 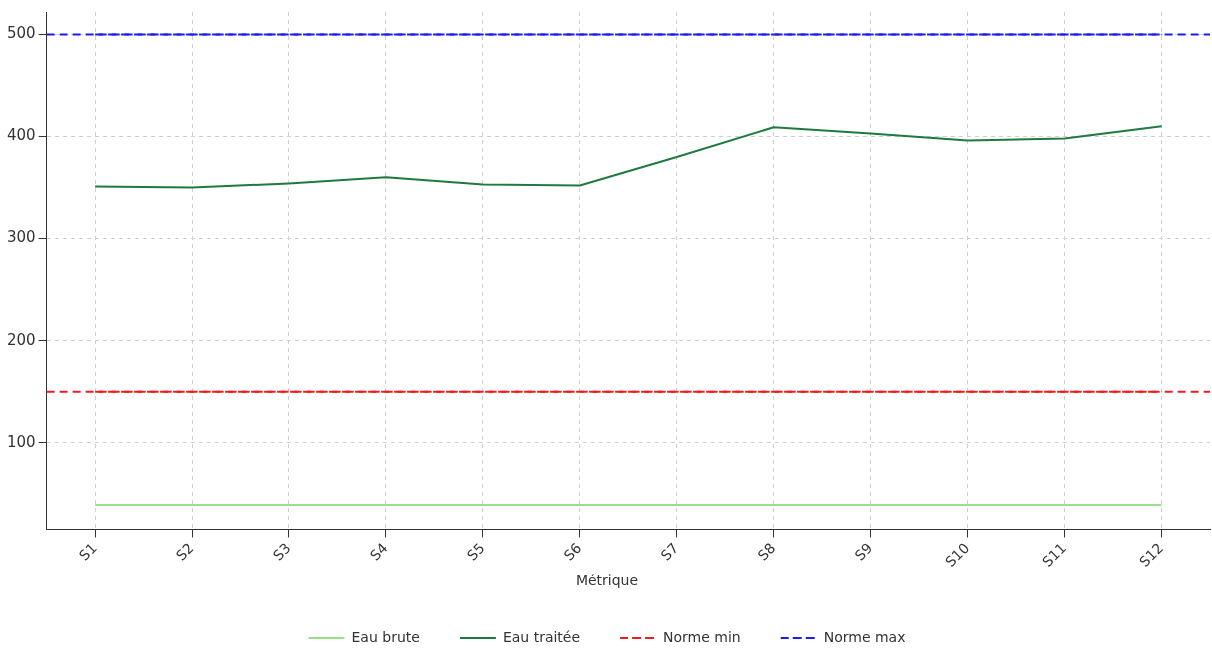 I want to click on legend-title: Métrique, so click(x=607, y=579).